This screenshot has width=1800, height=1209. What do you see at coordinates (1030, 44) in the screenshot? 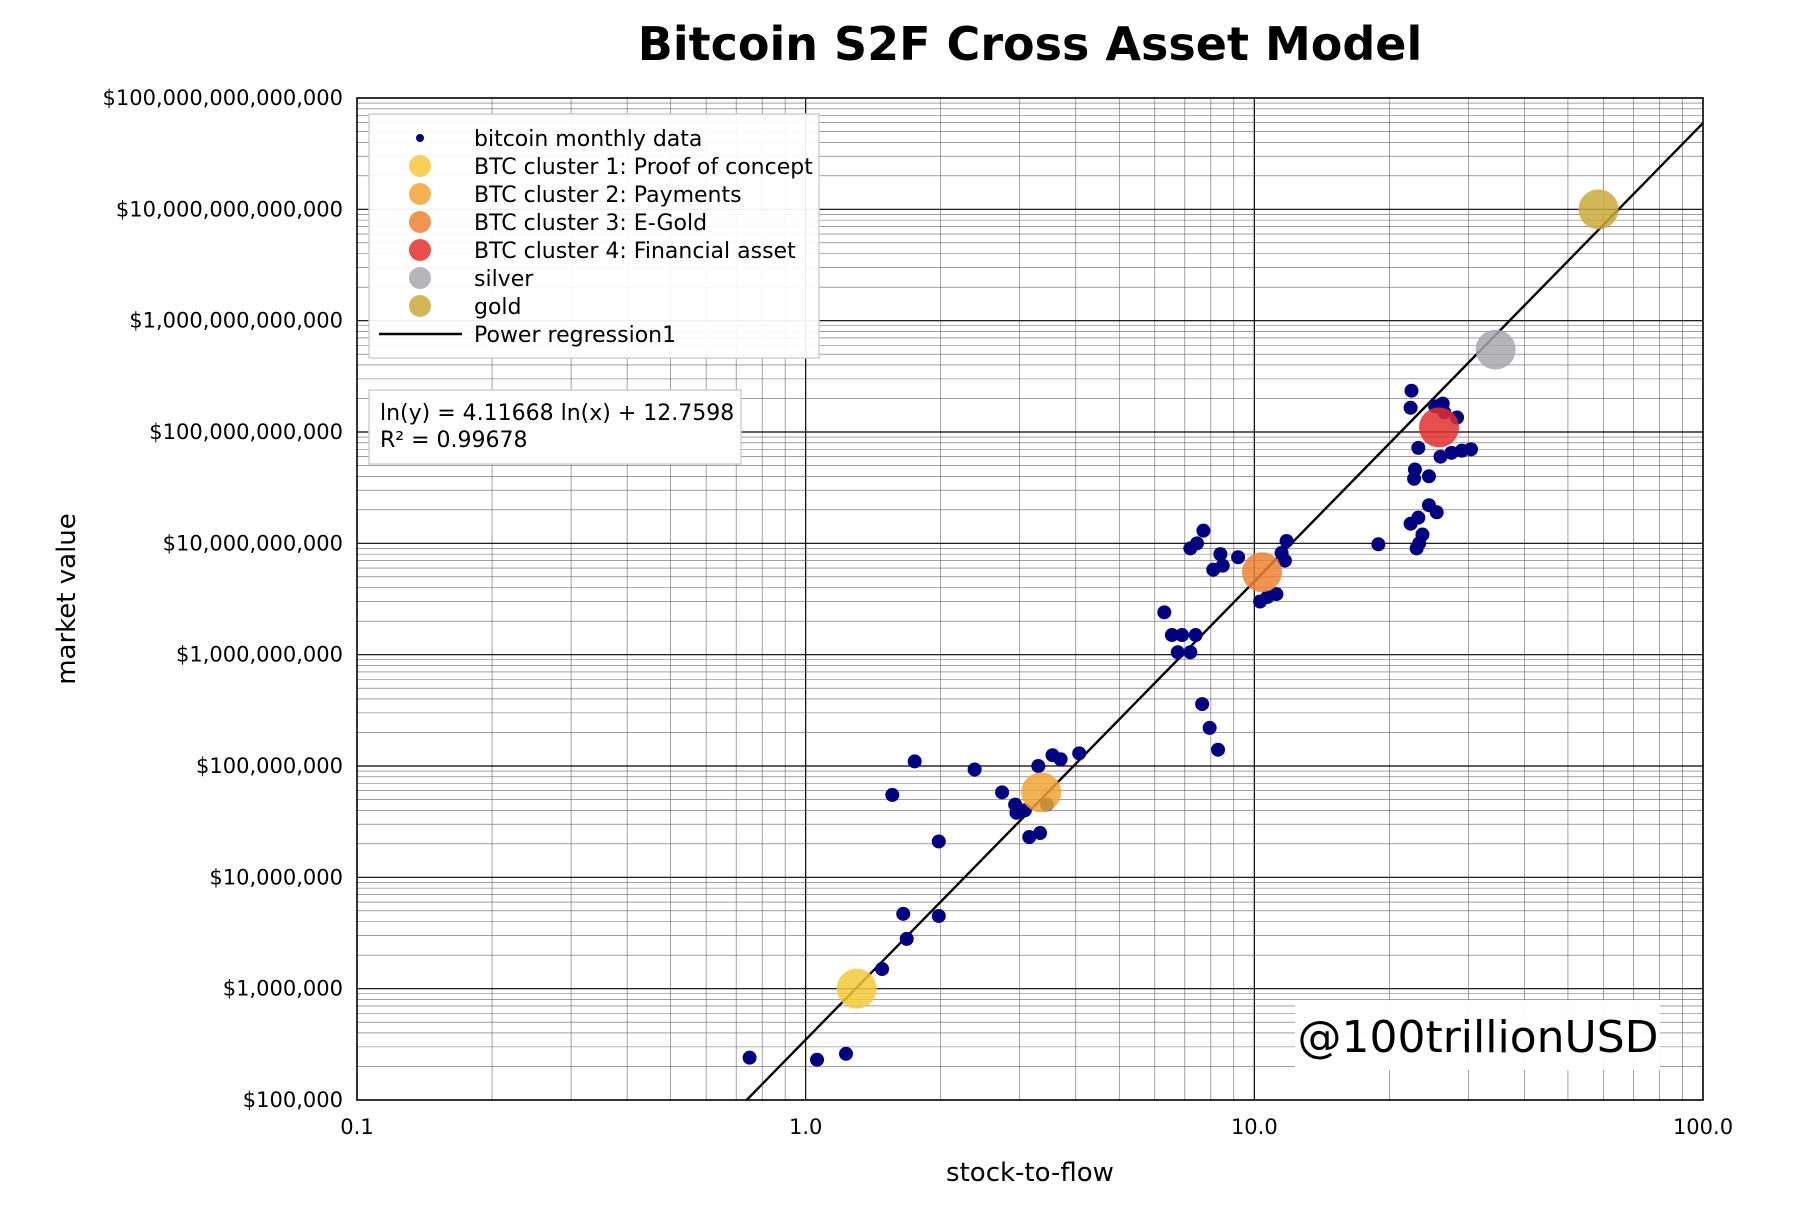
I see `chart-title: Bitcoin S2F Cross Asset Model` at bounding box center [1030, 44].